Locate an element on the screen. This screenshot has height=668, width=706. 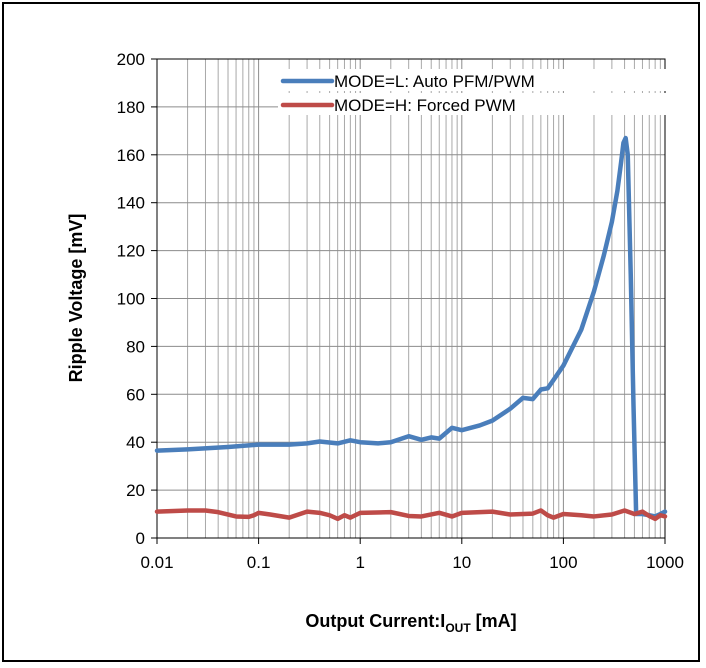
legend-label-1: MODE=L: Auto PFM/PWM is located at coordinates (434, 81).